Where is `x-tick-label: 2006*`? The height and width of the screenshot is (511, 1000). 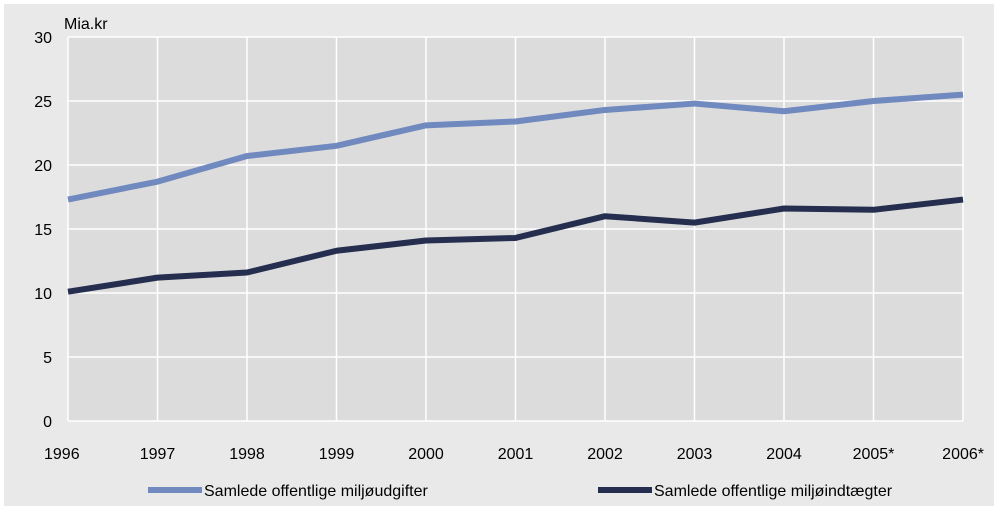 x-tick-label: 2006* is located at coordinates (963, 454).